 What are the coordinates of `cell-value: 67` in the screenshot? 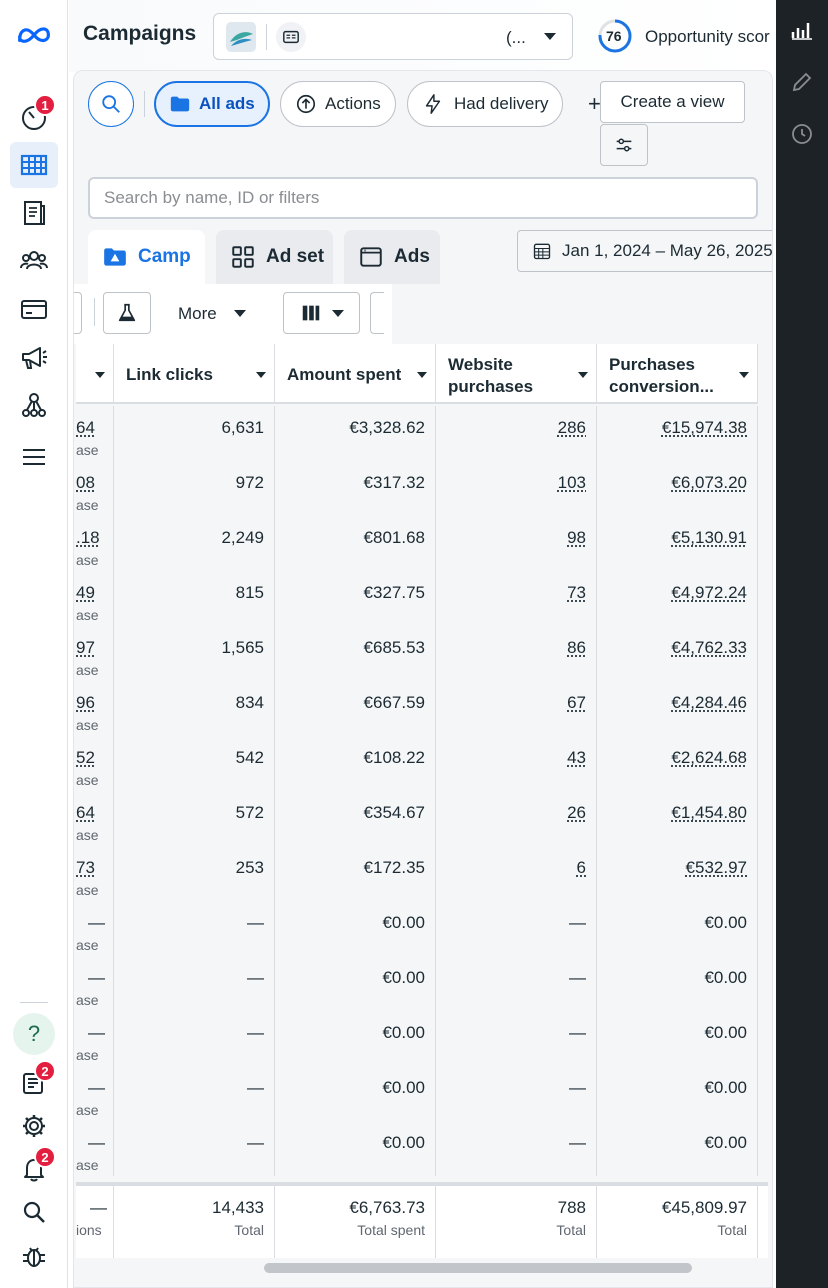 It's located at (576, 702).